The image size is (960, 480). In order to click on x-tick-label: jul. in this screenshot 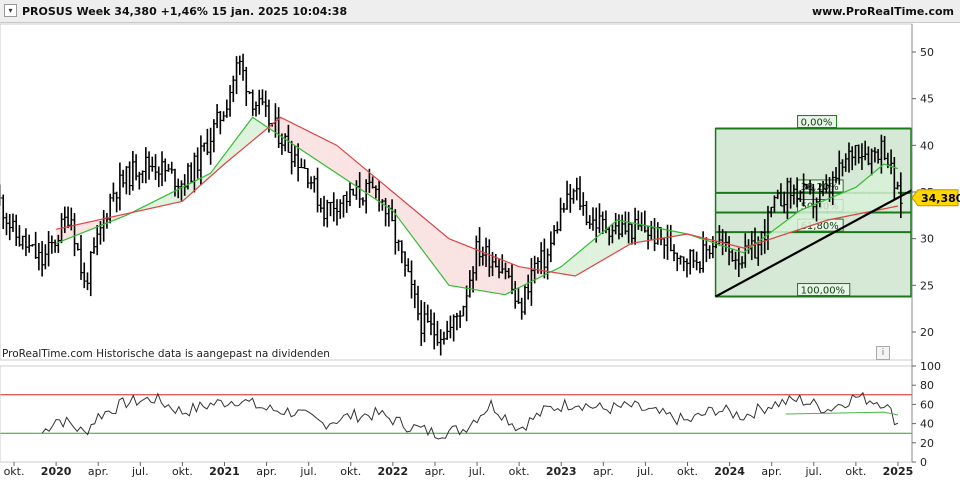, I will do `click(140, 471)`.